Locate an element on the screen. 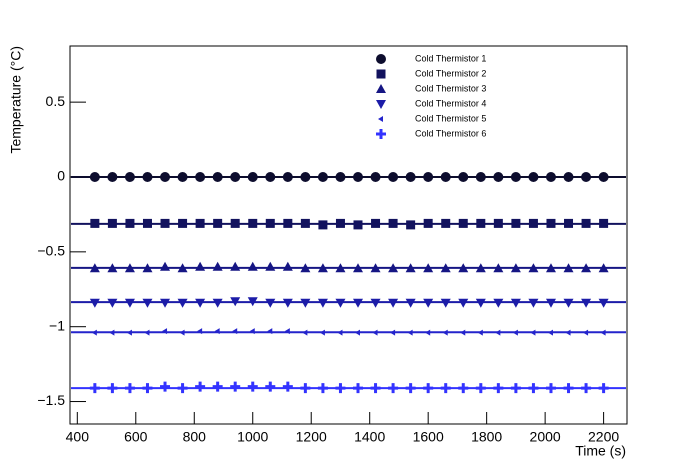 The image size is (696, 472). y-axis-label: Temperature (°C) is located at coordinates (16, 100).